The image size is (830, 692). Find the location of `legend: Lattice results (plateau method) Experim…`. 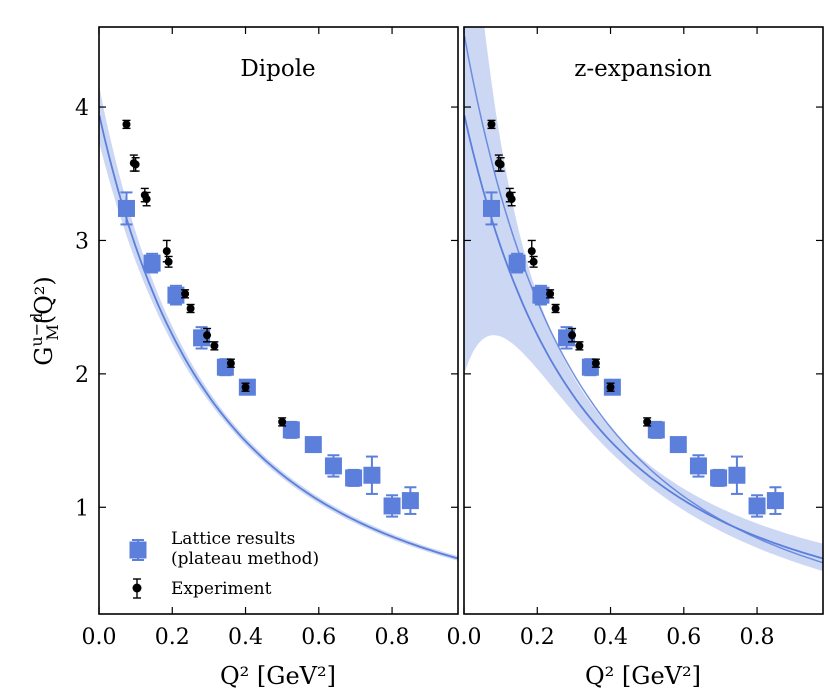

legend: Lattice results (plateau method) Experim… is located at coordinates (224, 564).